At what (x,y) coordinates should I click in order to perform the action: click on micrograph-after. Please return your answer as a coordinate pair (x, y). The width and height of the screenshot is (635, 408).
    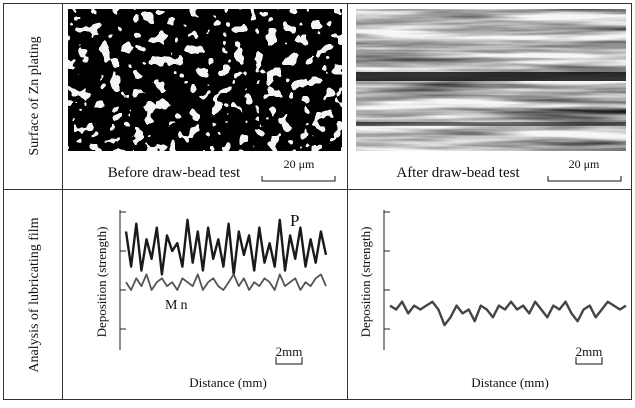
    Looking at the image, I should click on (491, 80).